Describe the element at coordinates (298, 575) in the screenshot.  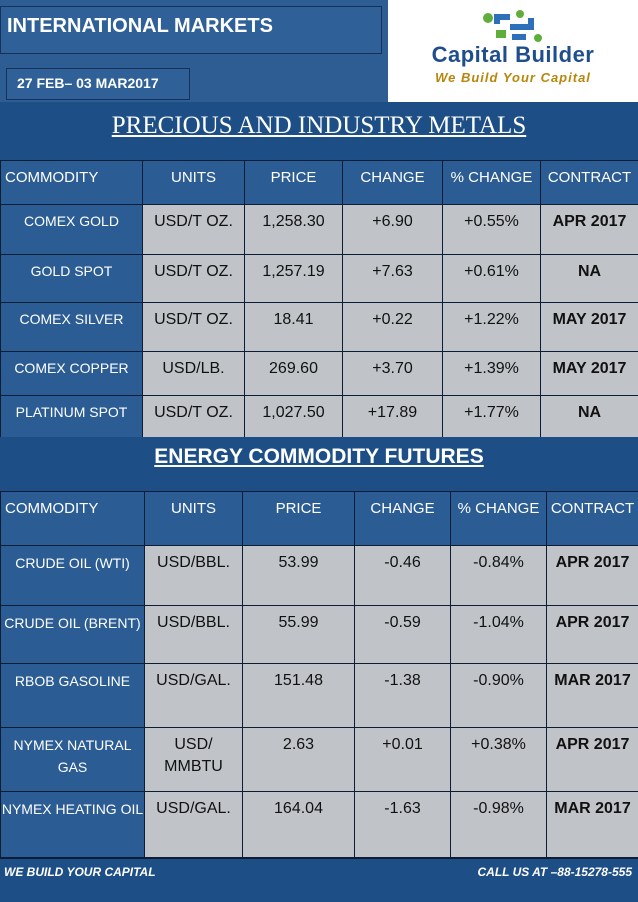
I see `price-cell: 53.99` at that location.